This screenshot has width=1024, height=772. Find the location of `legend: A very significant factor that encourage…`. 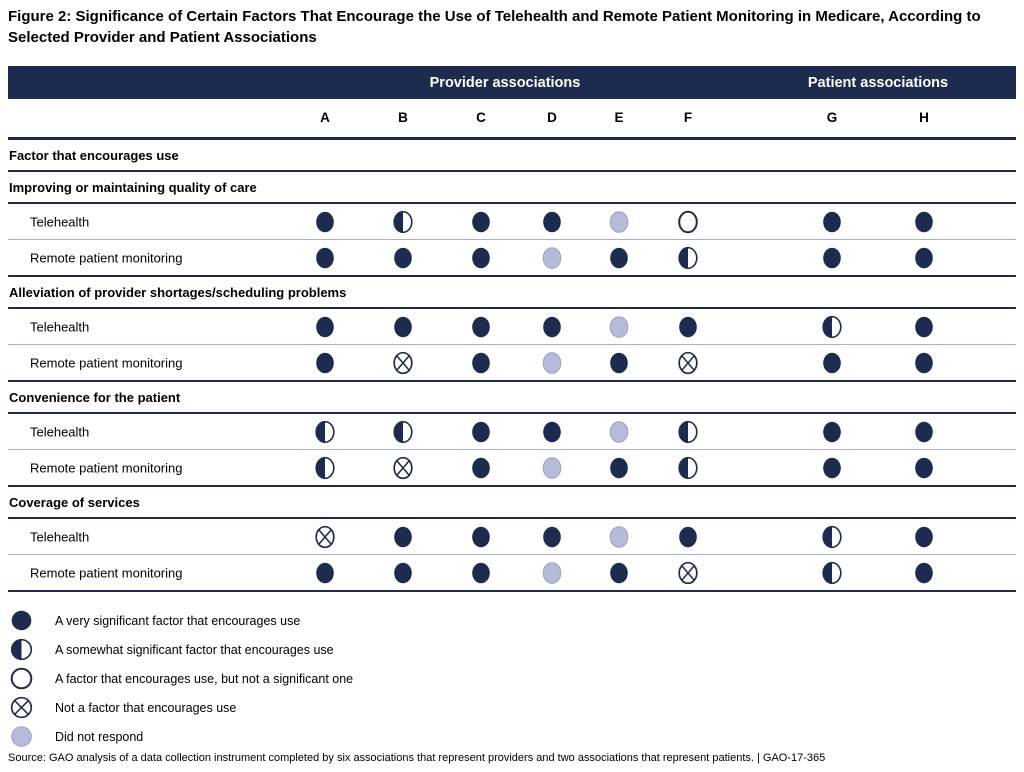

legend: A very significant factor that encourage… is located at coordinates (180, 678).